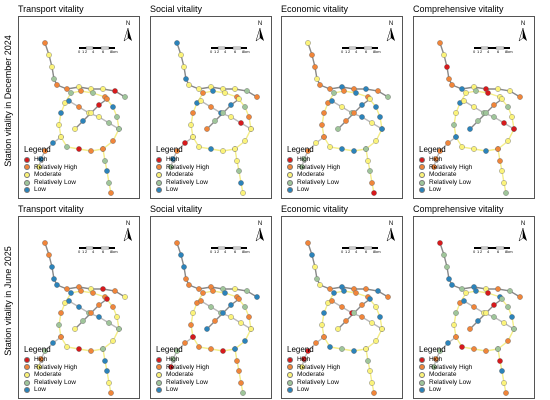  What do you see at coordinates (79, 51) in the screenshot?
I see `scale-tick-label: 0` at bounding box center [79, 51].